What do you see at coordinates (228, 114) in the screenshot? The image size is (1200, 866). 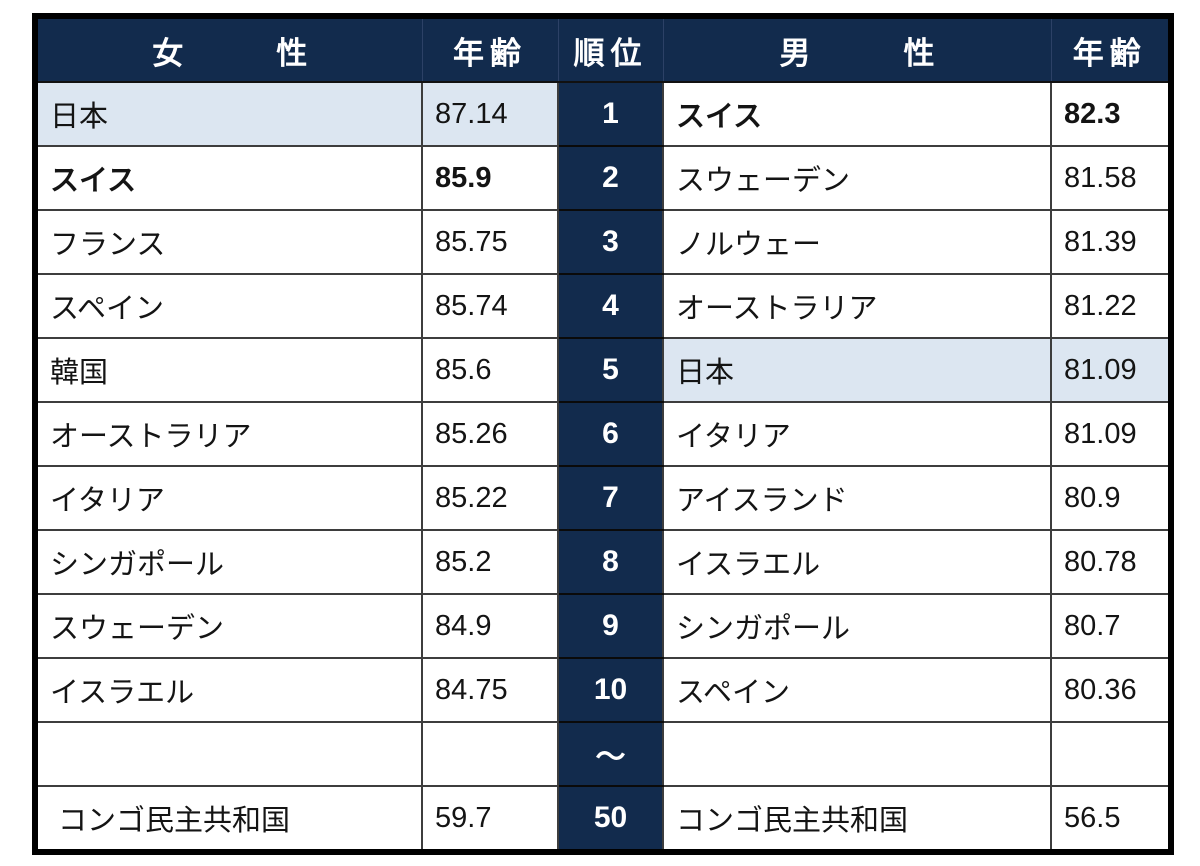 I see `female-country-cell: 日本` at bounding box center [228, 114].